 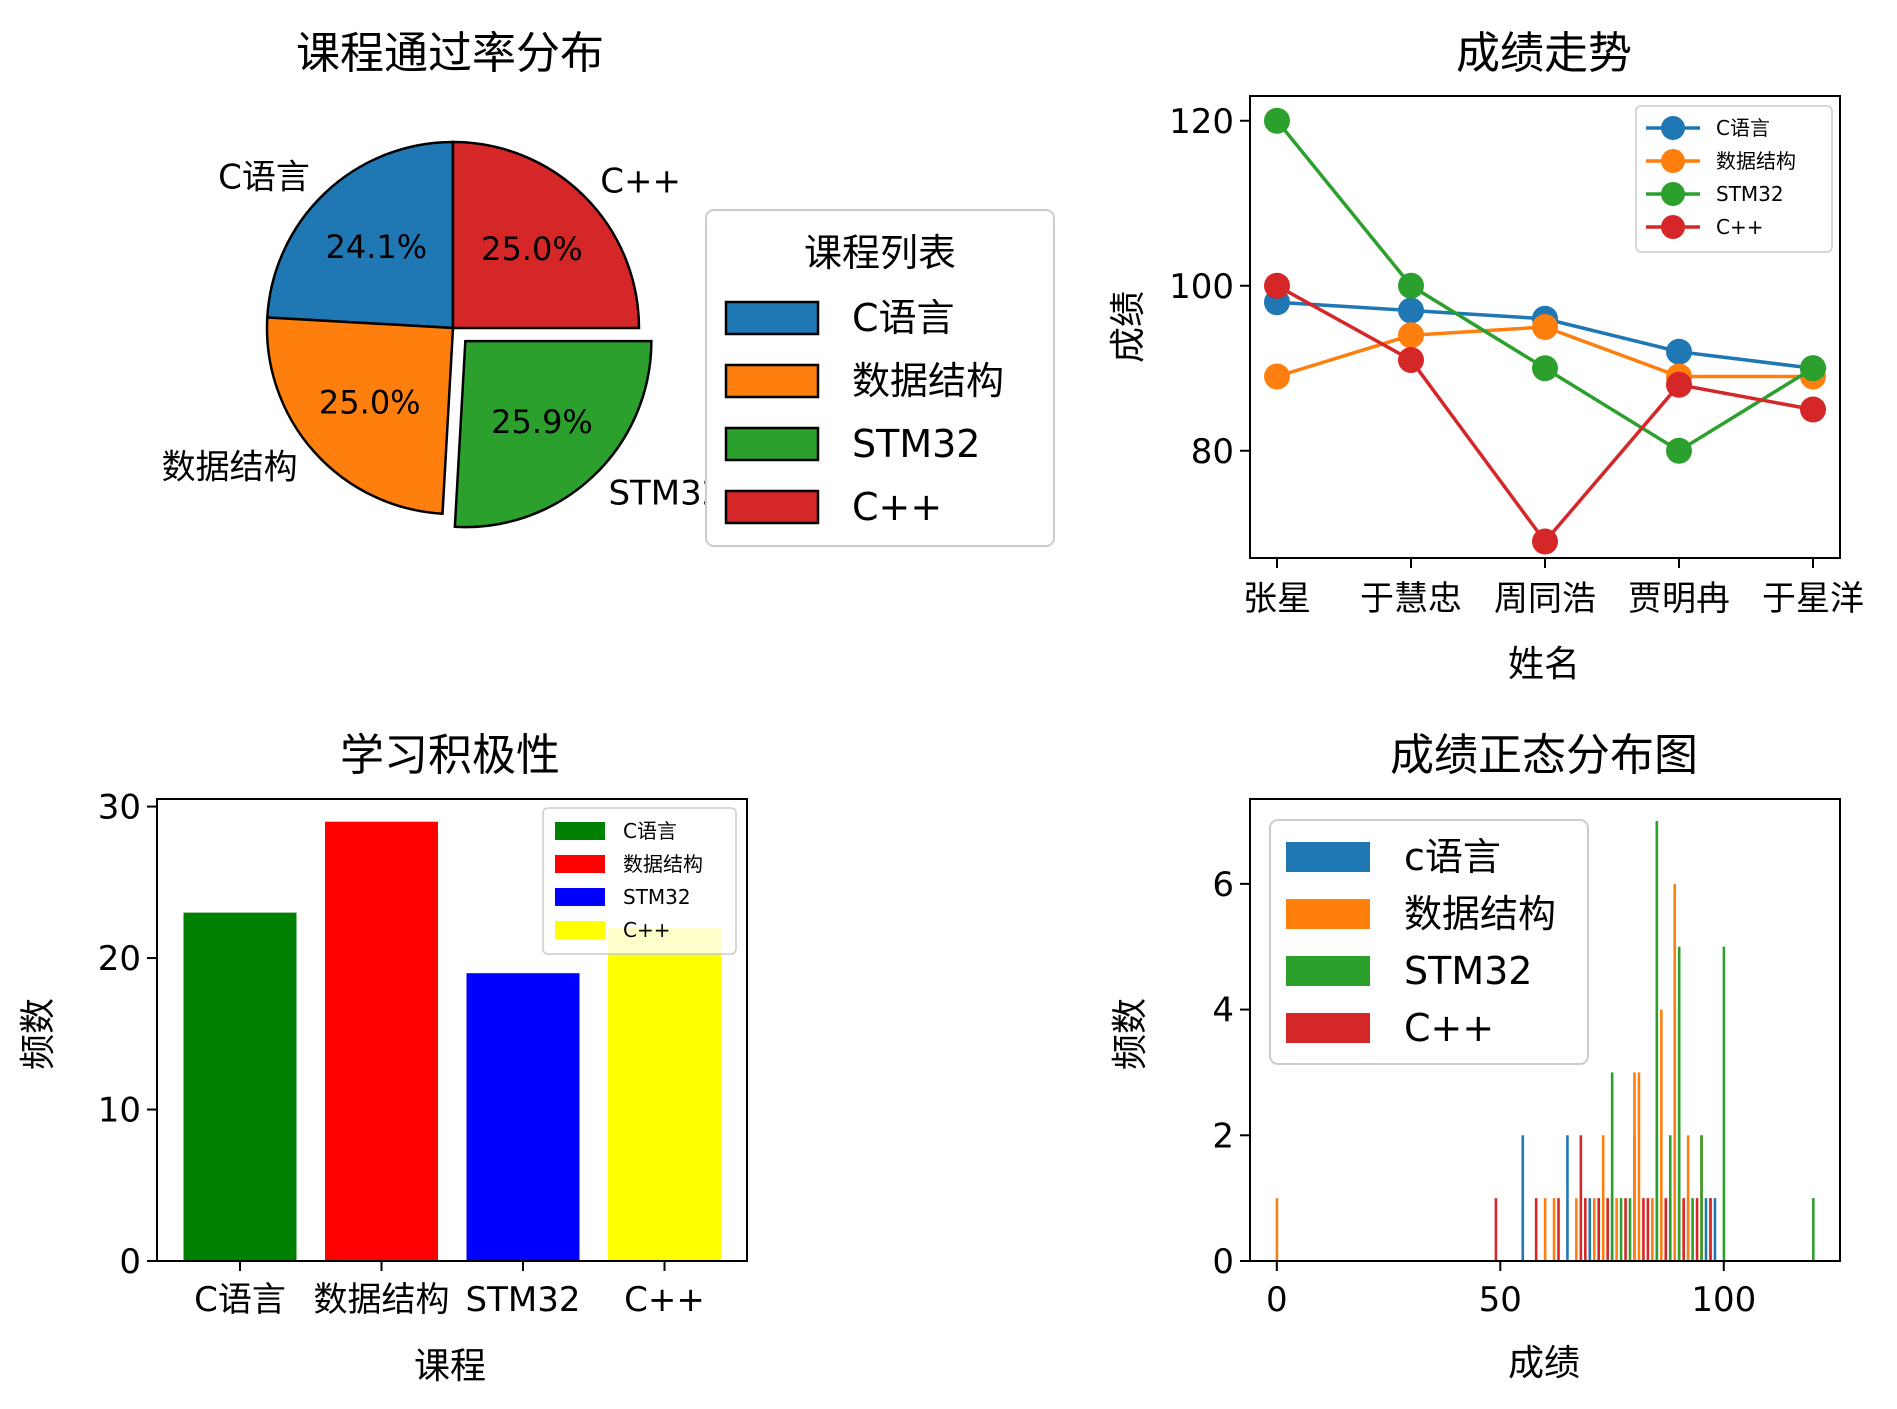 I want to click on bar-xlabel: 课程, so click(x=450, y=1366).